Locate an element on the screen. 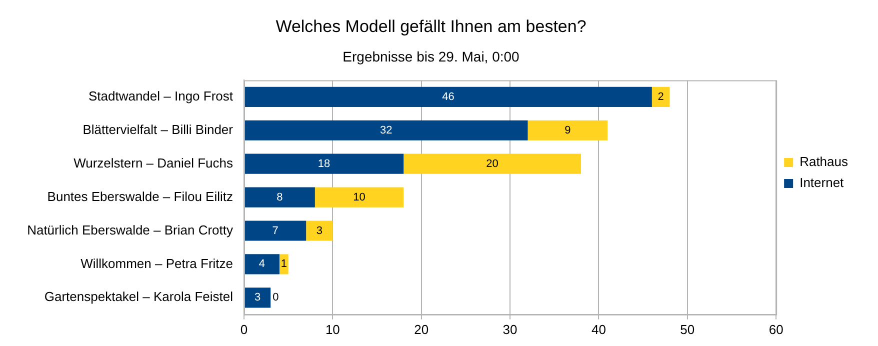 This screenshot has width=878, height=346. data-label: 46 is located at coordinates (448, 96).